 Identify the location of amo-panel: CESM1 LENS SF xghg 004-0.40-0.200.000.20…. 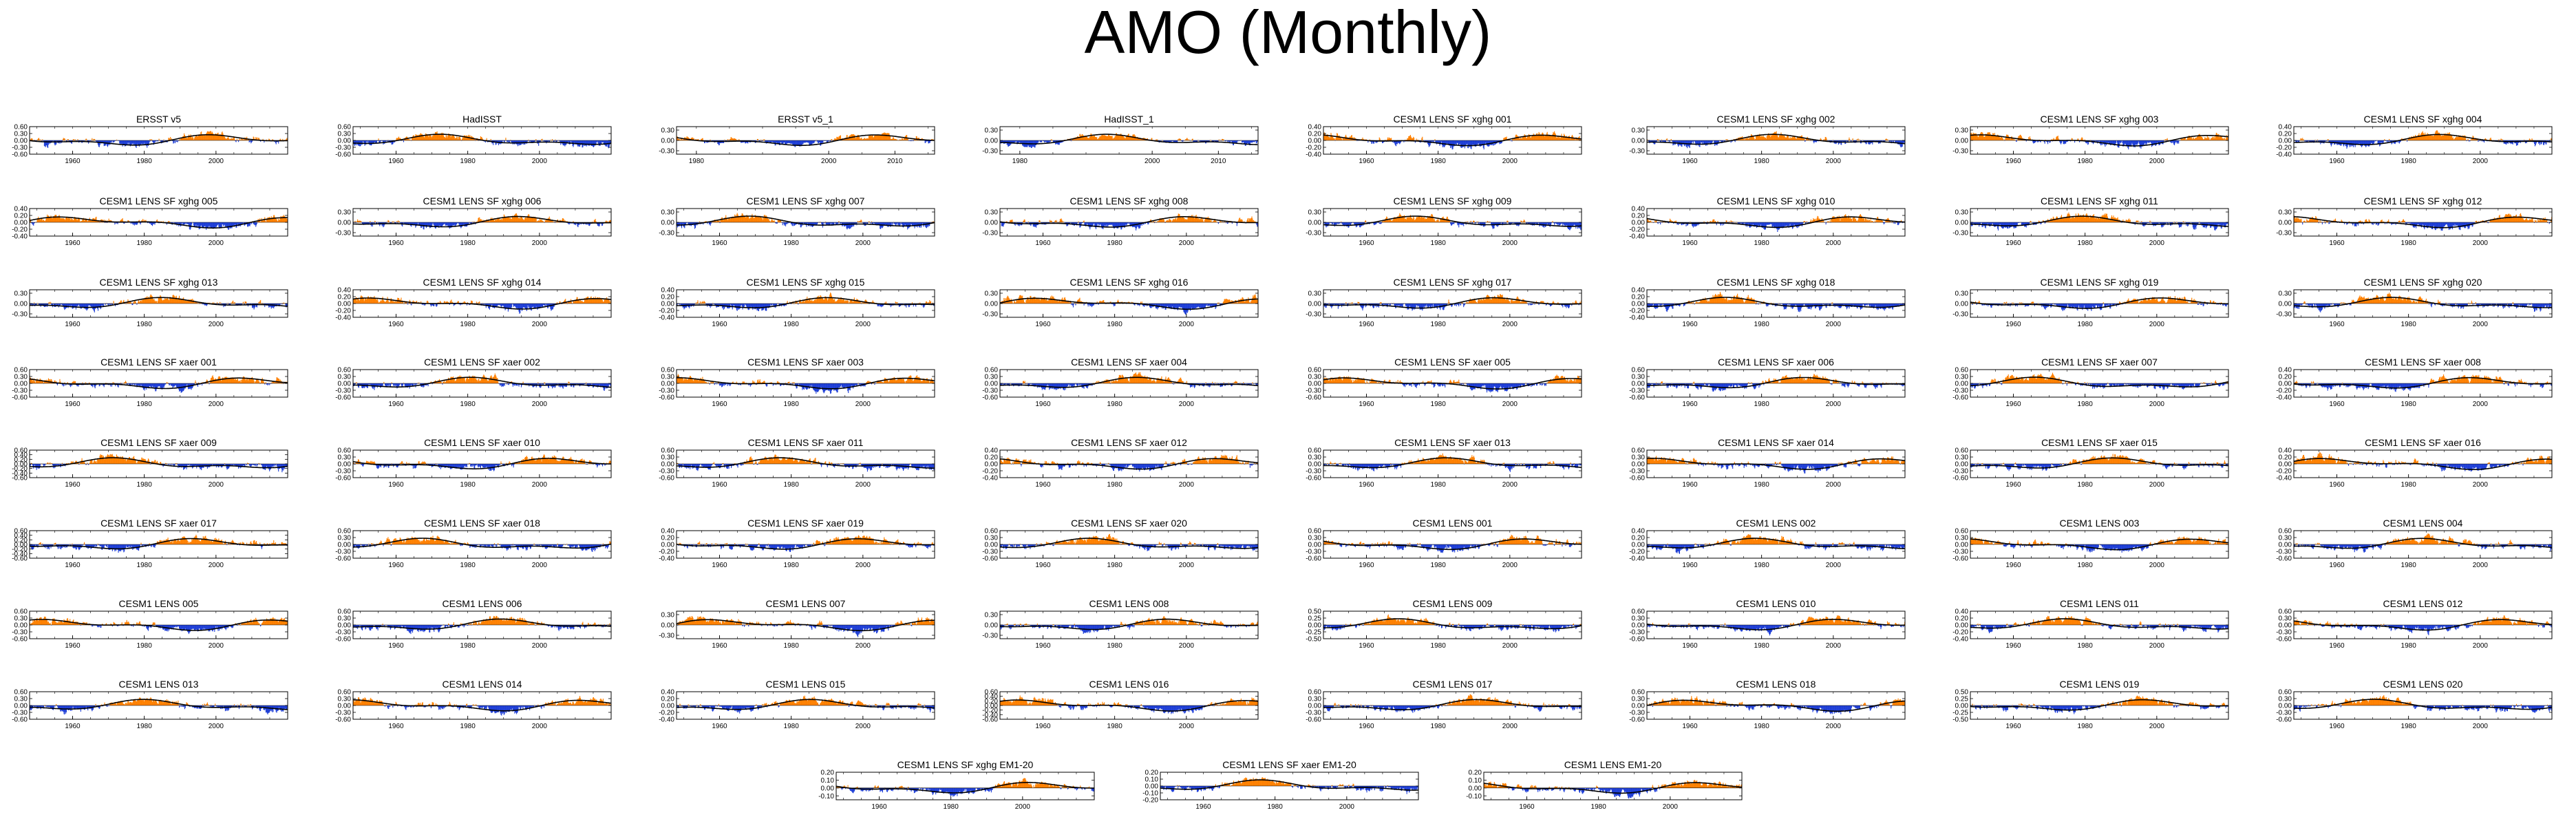
(2414, 140).